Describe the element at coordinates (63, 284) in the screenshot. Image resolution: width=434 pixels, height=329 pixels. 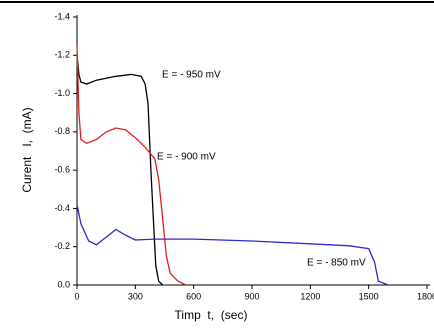
I see `y-tick-label: 0.0` at that location.